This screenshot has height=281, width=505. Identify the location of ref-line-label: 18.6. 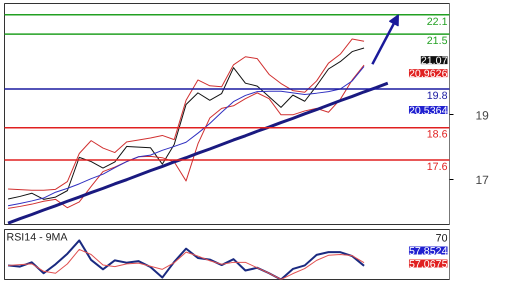
(437, 134).